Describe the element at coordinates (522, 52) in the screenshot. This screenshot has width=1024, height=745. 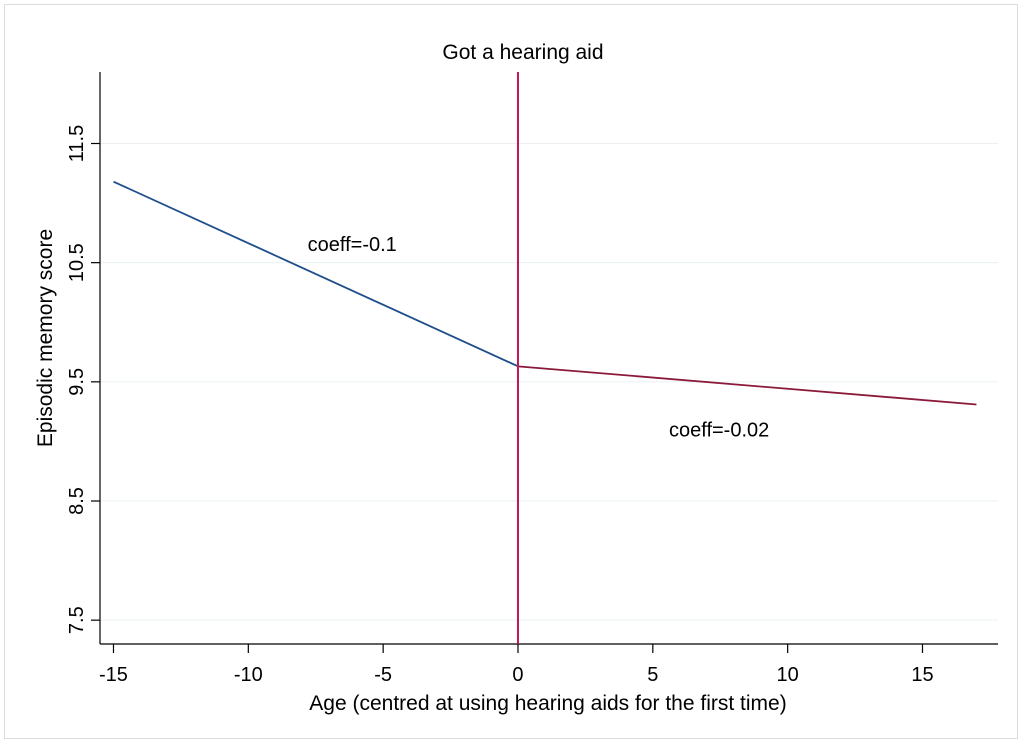
I see `reference-line-label: Got a hearing aid` at that location.